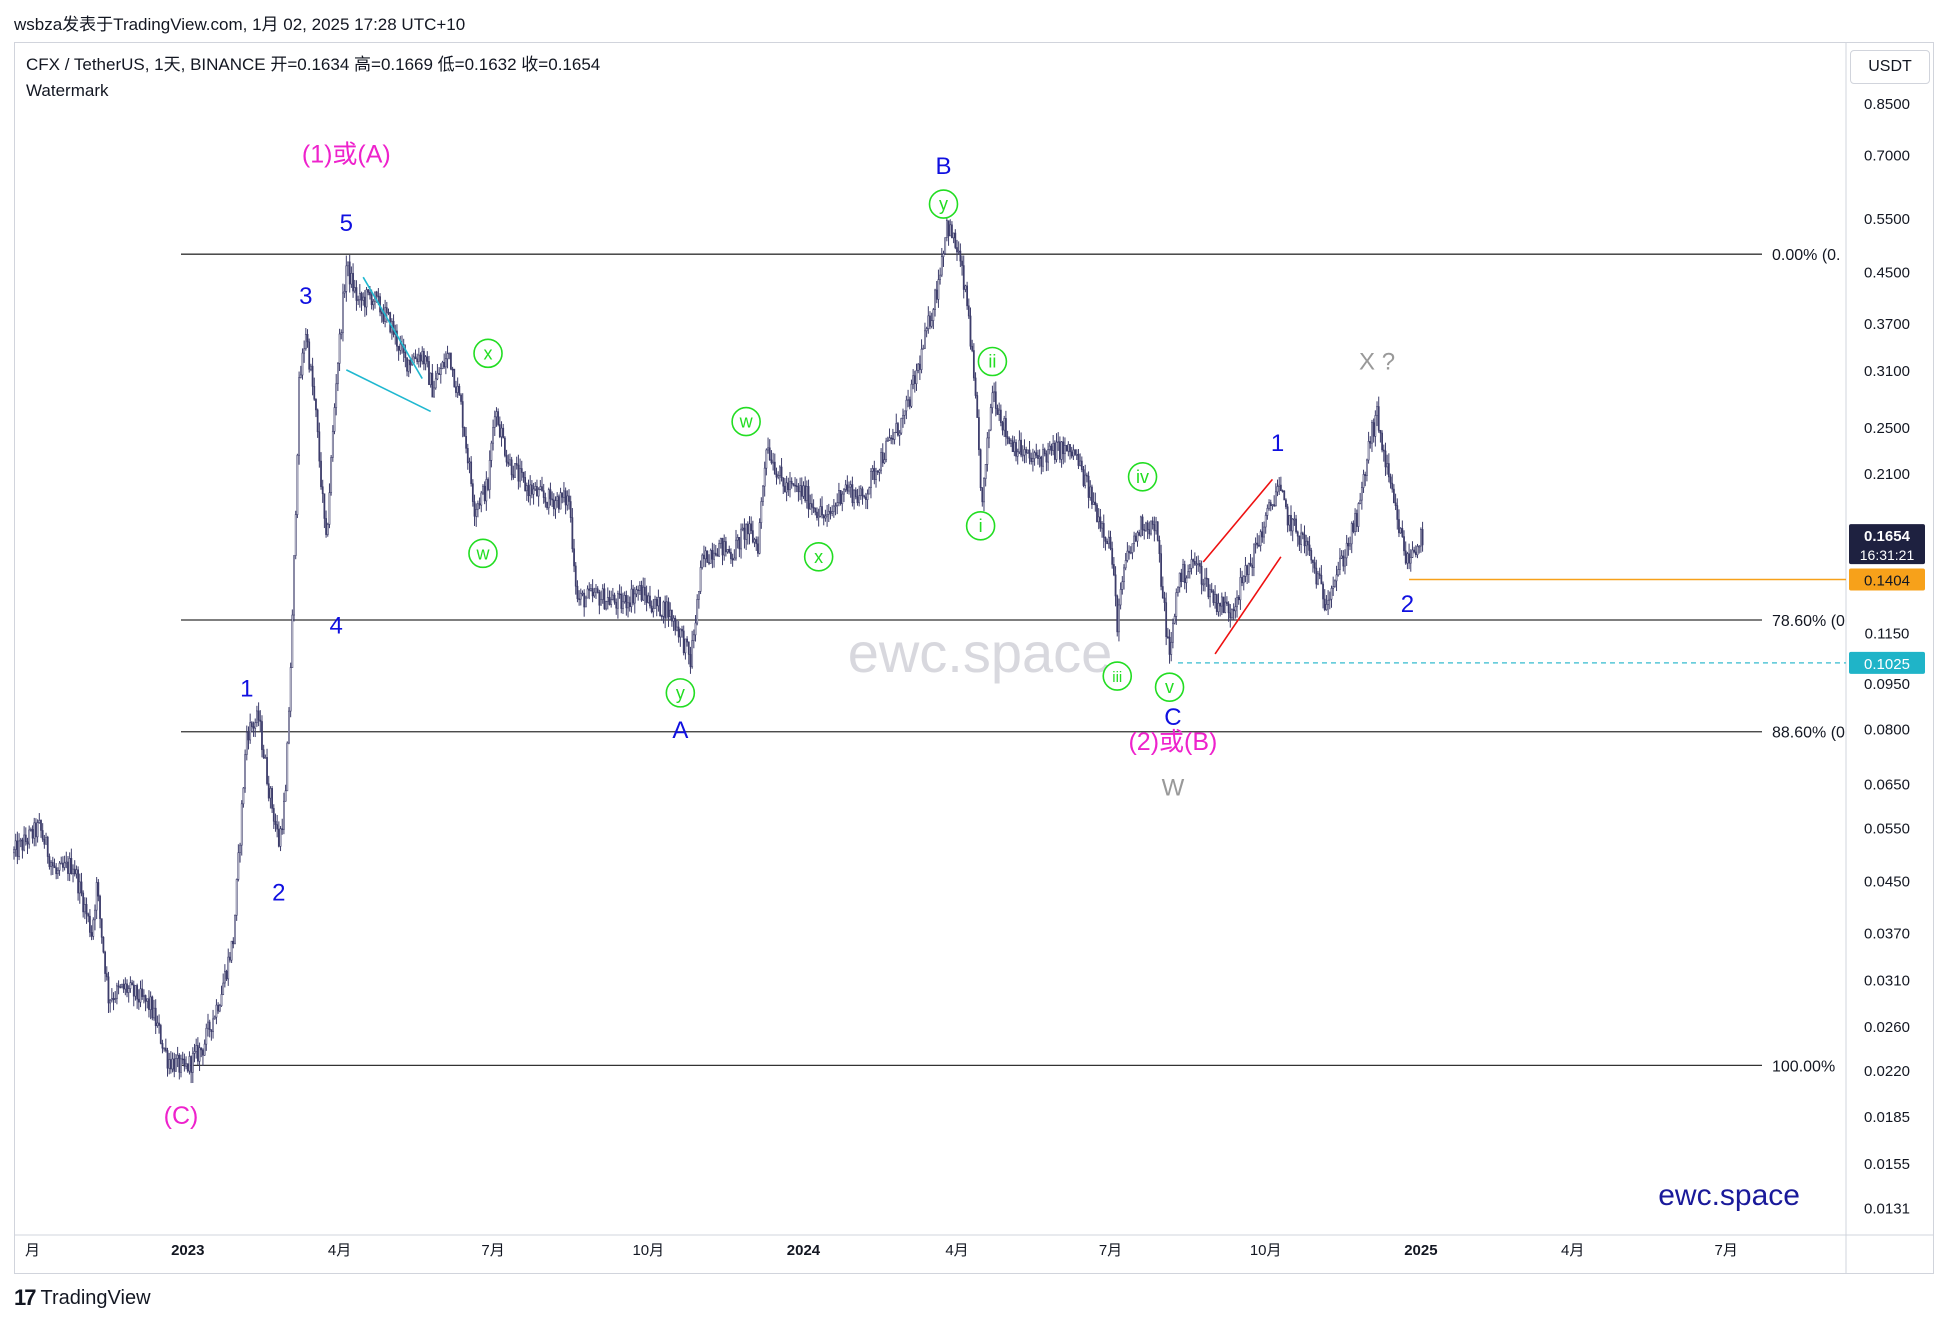  I want to click on time-tick-label: 7月, so click(492, 1250).